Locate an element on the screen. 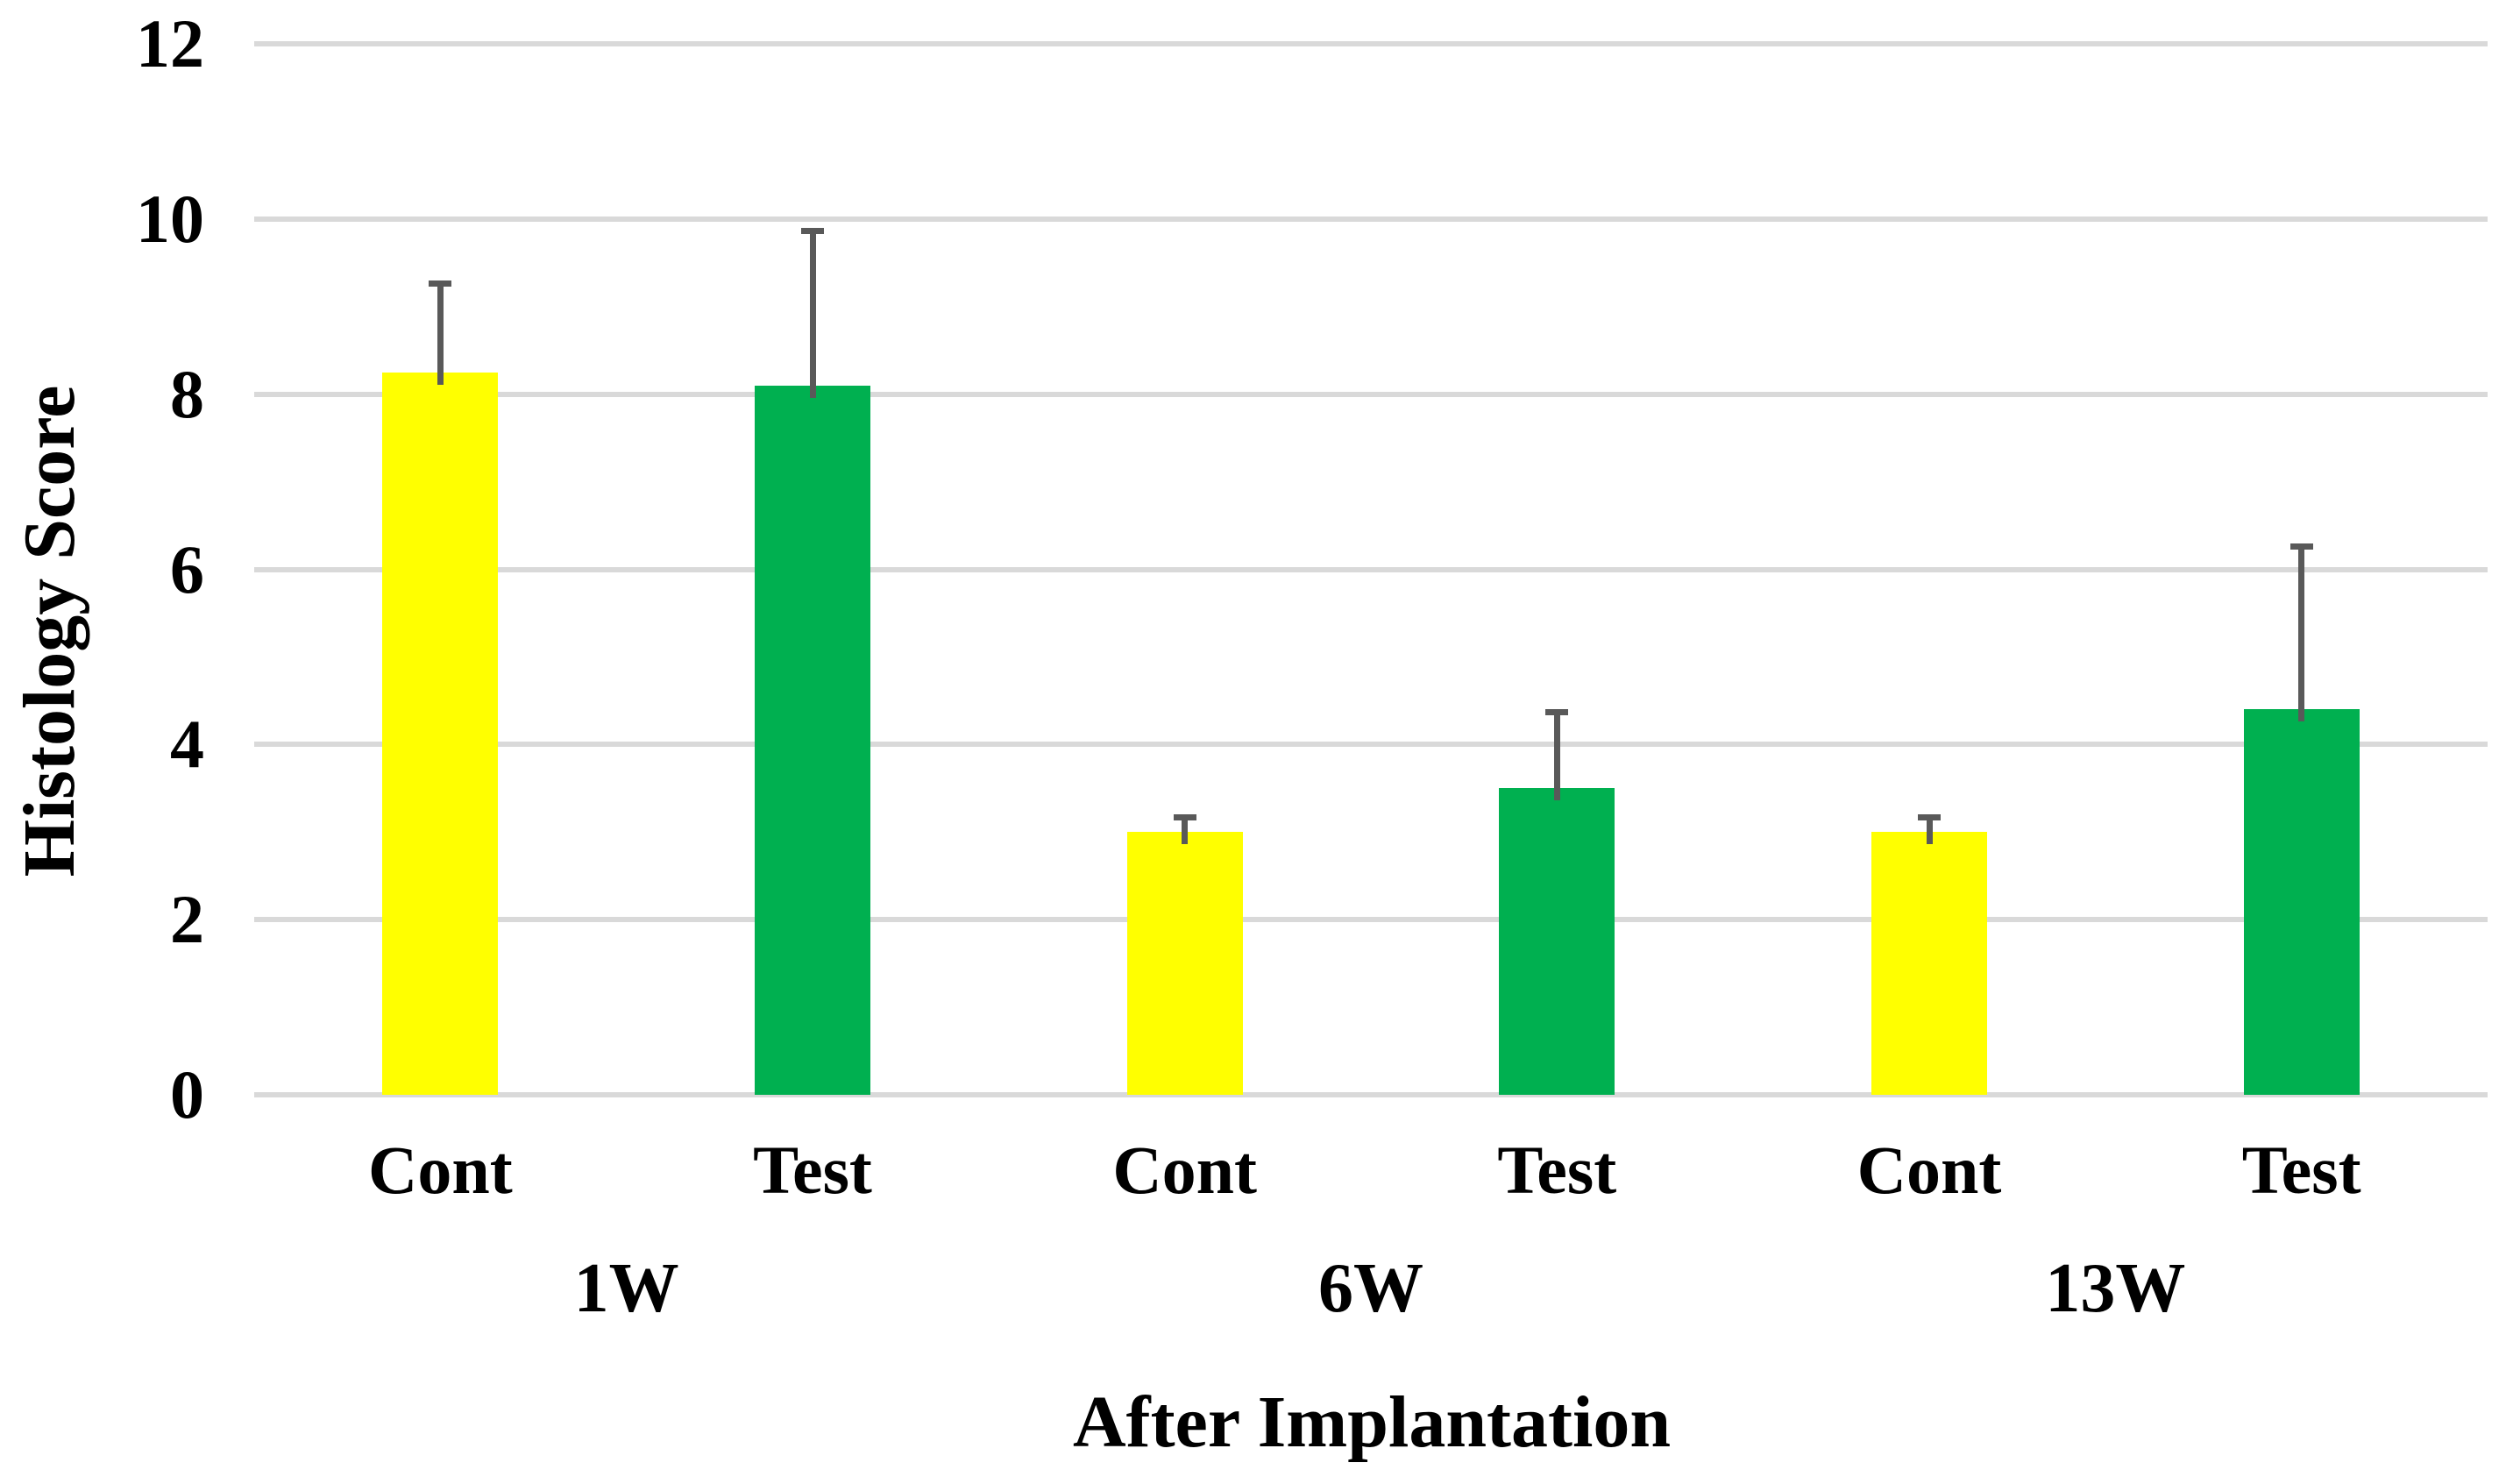  bar-label-13W-Cont: Cont is located at coordinates (1929, 1170).